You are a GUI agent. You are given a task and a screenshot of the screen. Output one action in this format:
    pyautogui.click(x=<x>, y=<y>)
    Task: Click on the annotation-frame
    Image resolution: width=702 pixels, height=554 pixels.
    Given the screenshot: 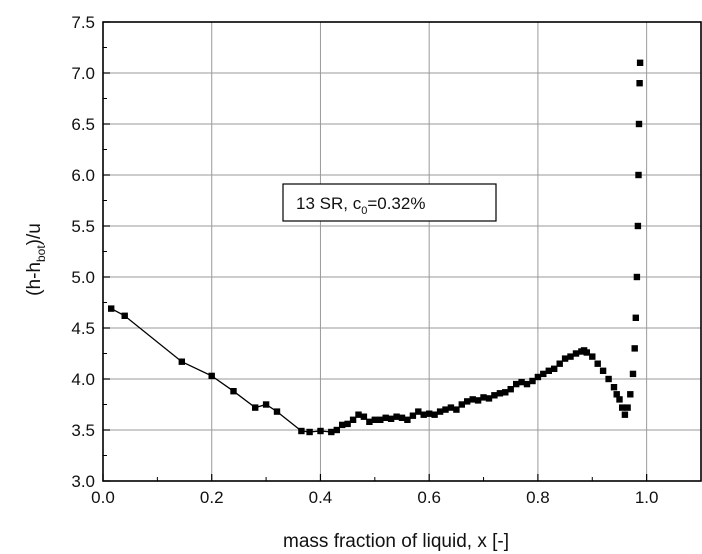 What is the action you would take?
    pyautogui.click(x=389, y=202)
    